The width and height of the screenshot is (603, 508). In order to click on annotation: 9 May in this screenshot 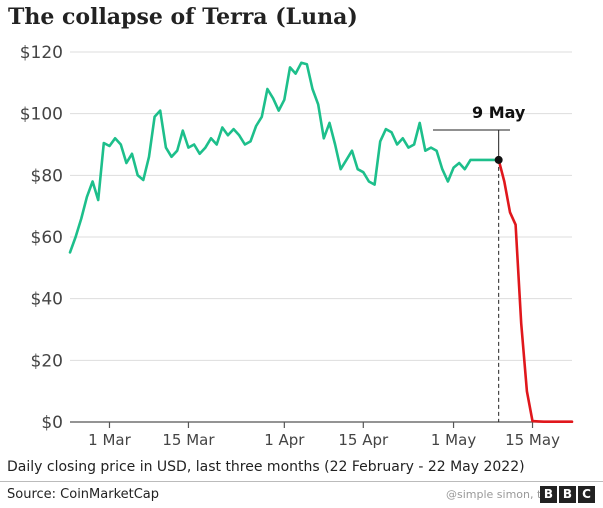, I will do `click(479, 262)`.